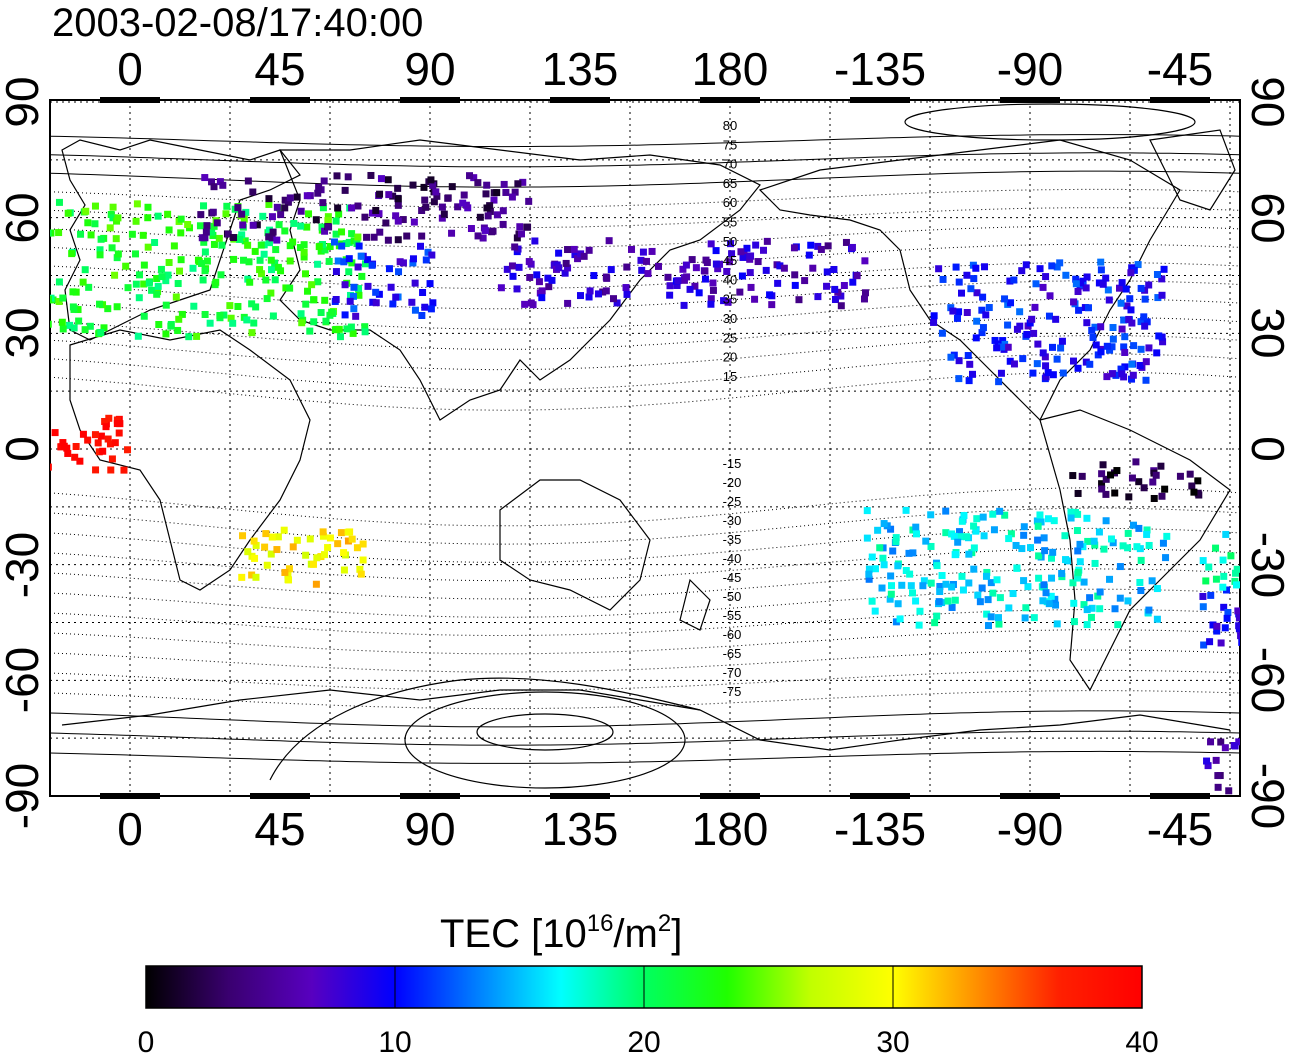  I want to click on lon-tick-bottom: -90, so click(1030, 829).